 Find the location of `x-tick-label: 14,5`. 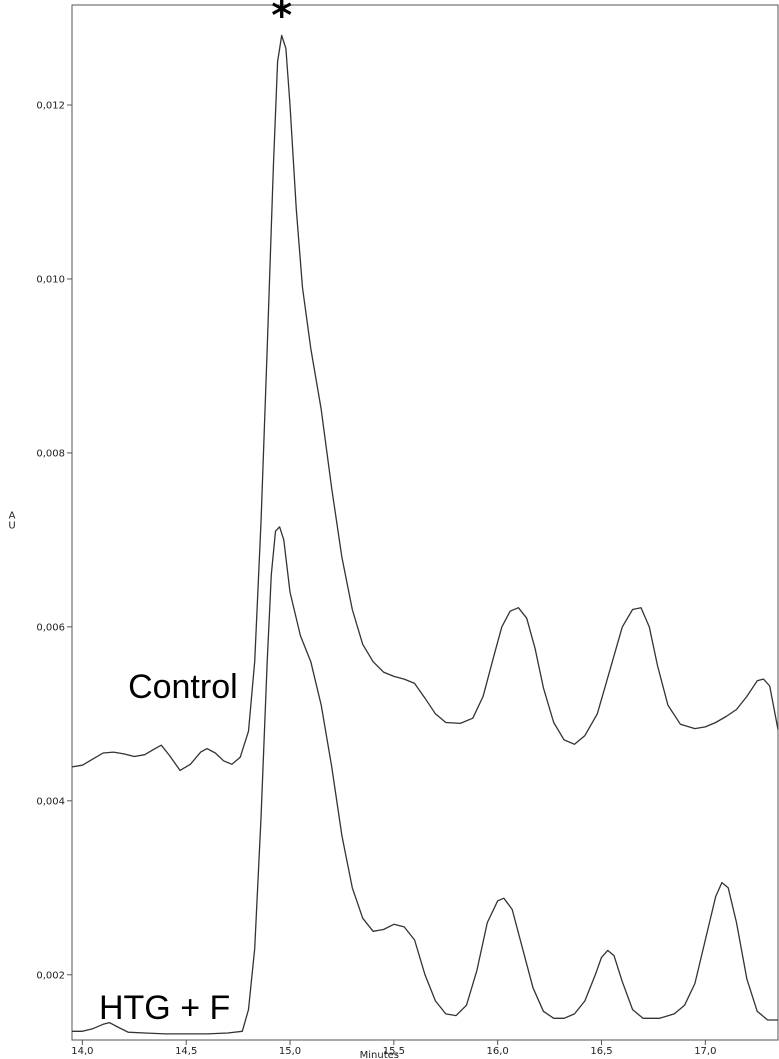

x-tick-label: 14,5 is located at coordinates (186, 1051).